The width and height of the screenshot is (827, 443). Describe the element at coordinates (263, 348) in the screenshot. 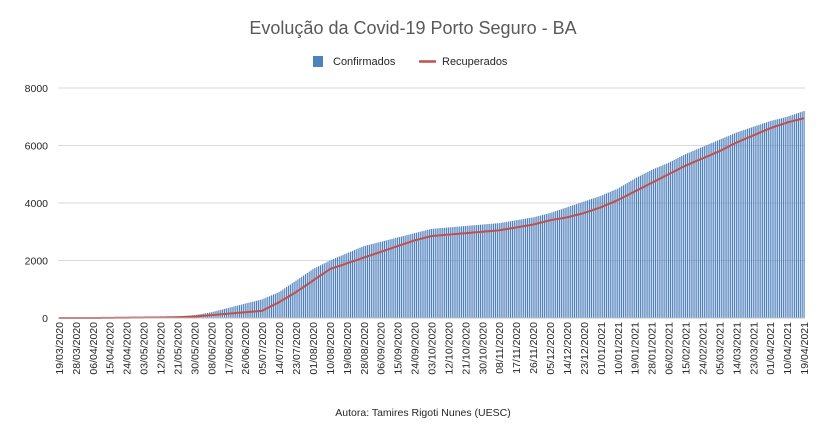

I see `x-tick-label: 05/07/2020` at that location.